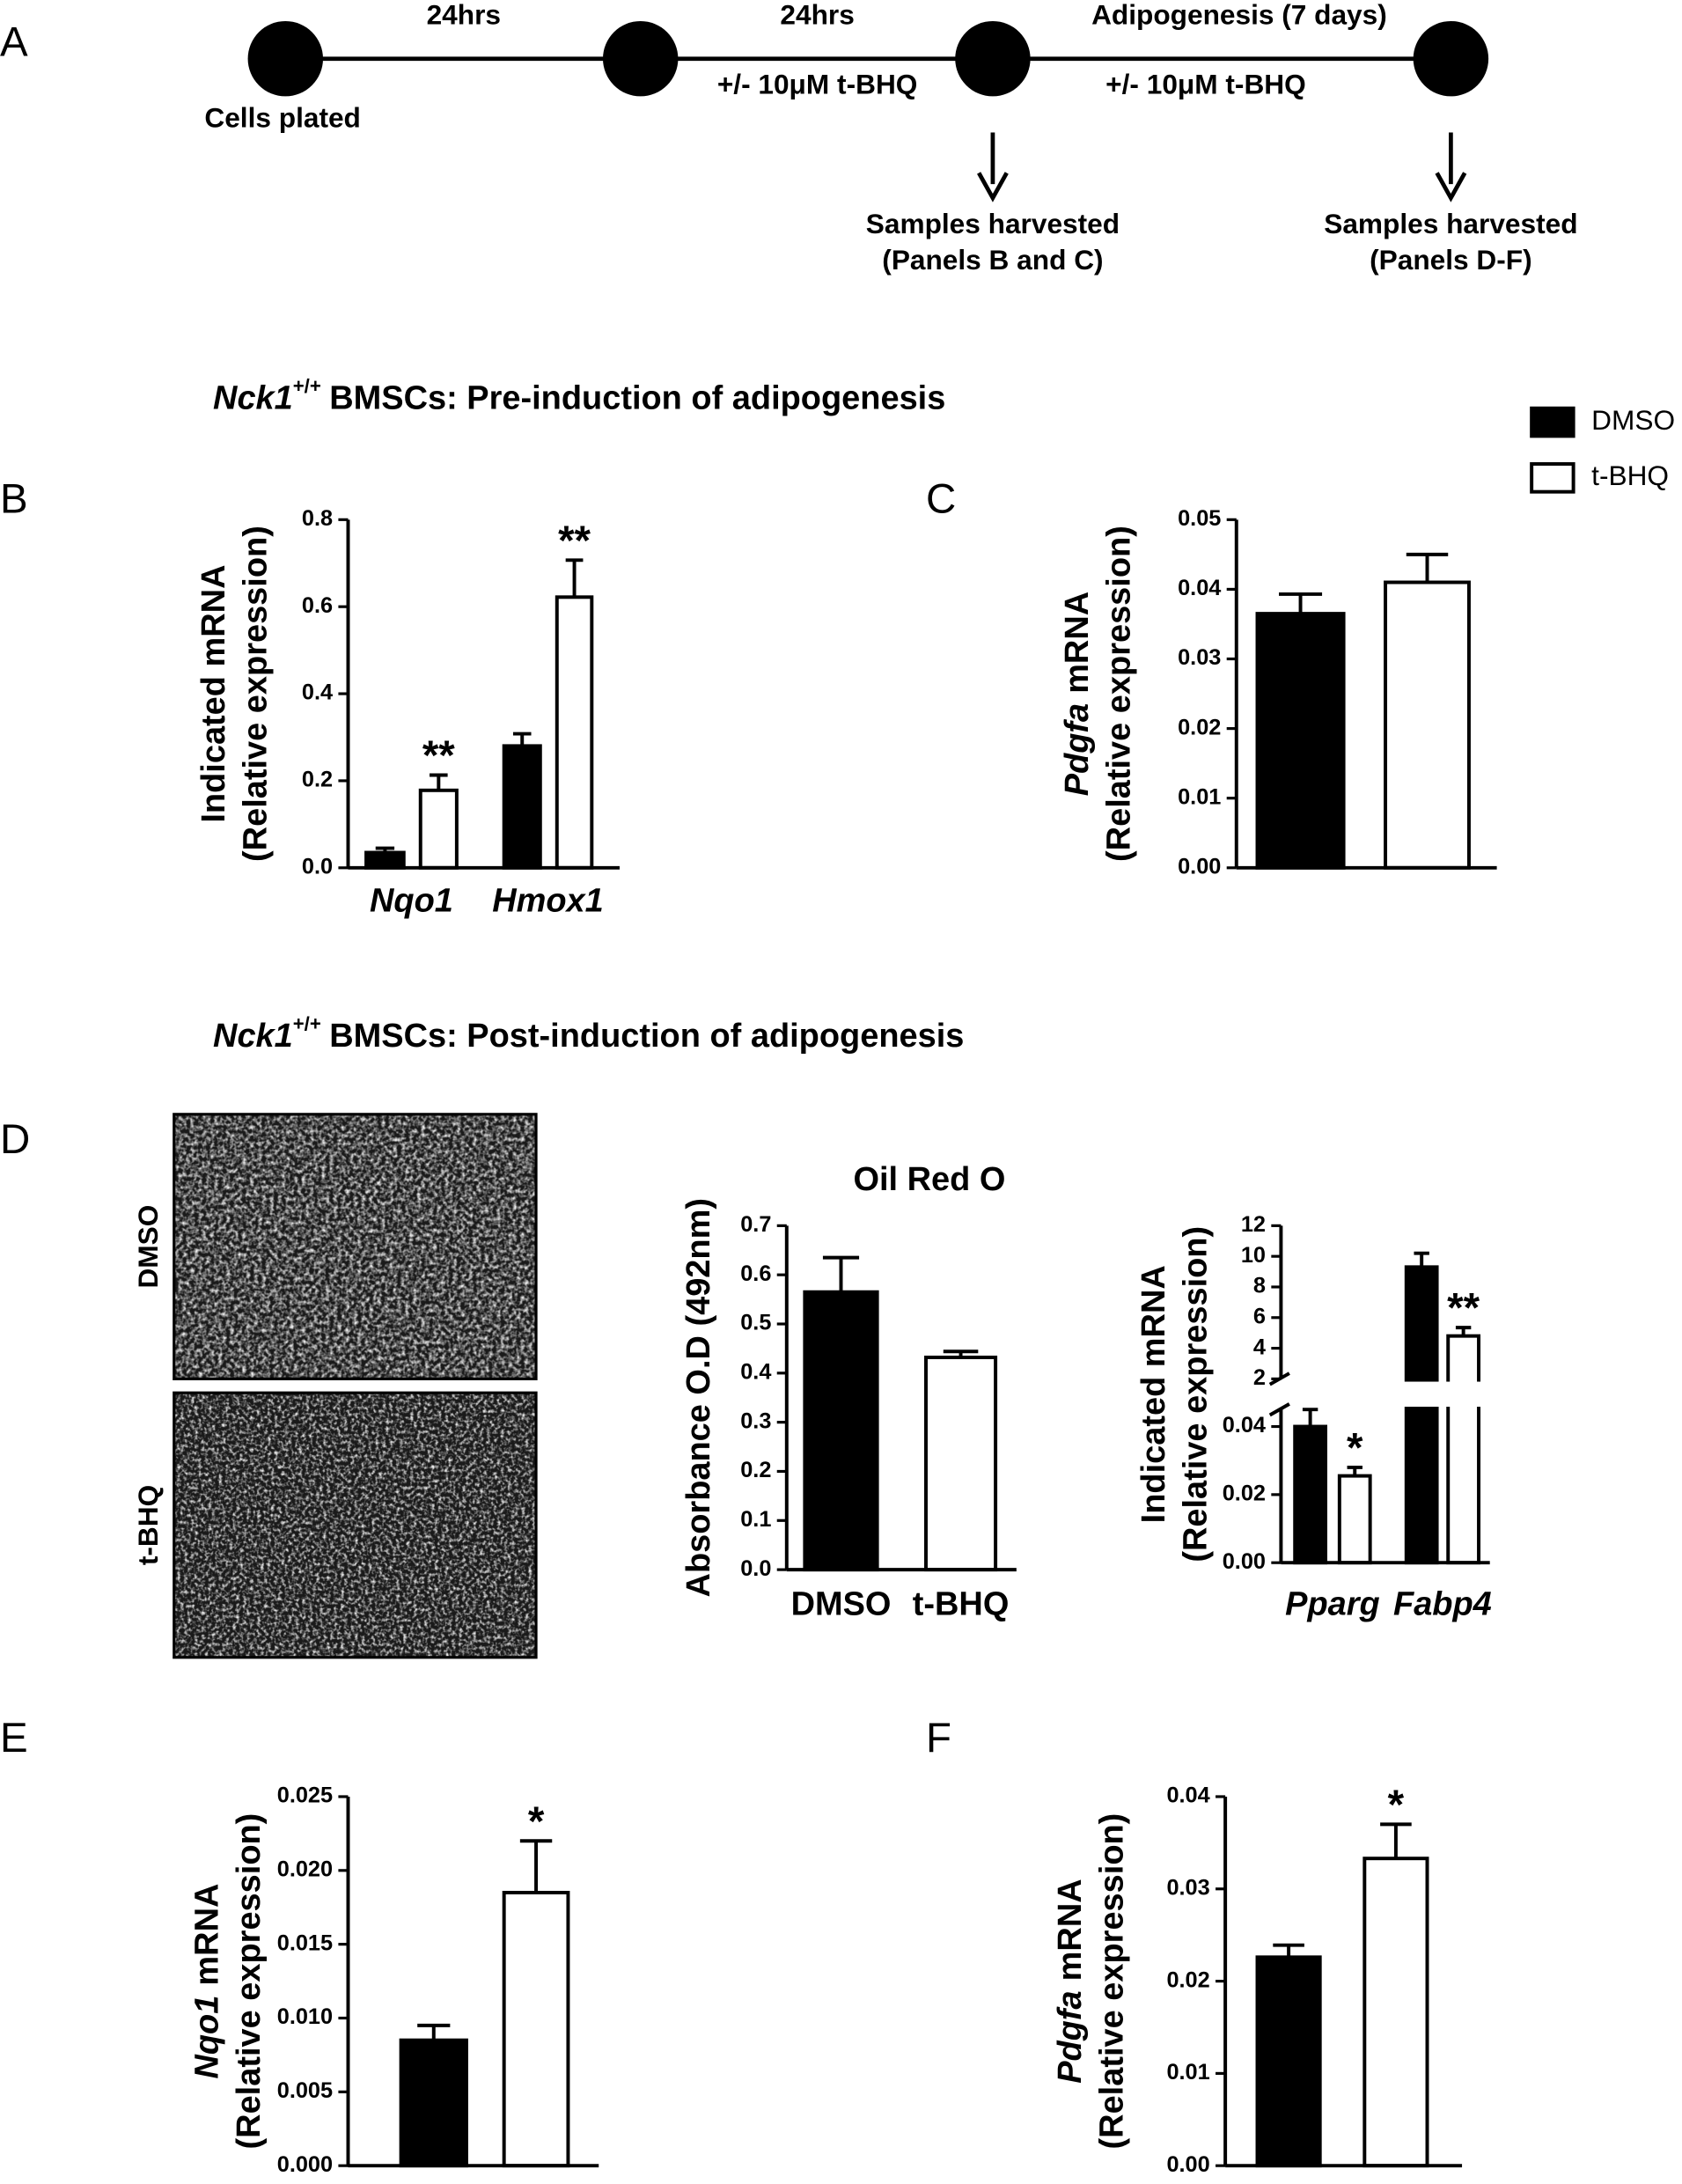 This screenshot has height=2184, width=1682. What do you see at coordinates (755, 1224) in the screenshot?
I see `y-tick-label: 0.7` at bounding box center [755, 1224].